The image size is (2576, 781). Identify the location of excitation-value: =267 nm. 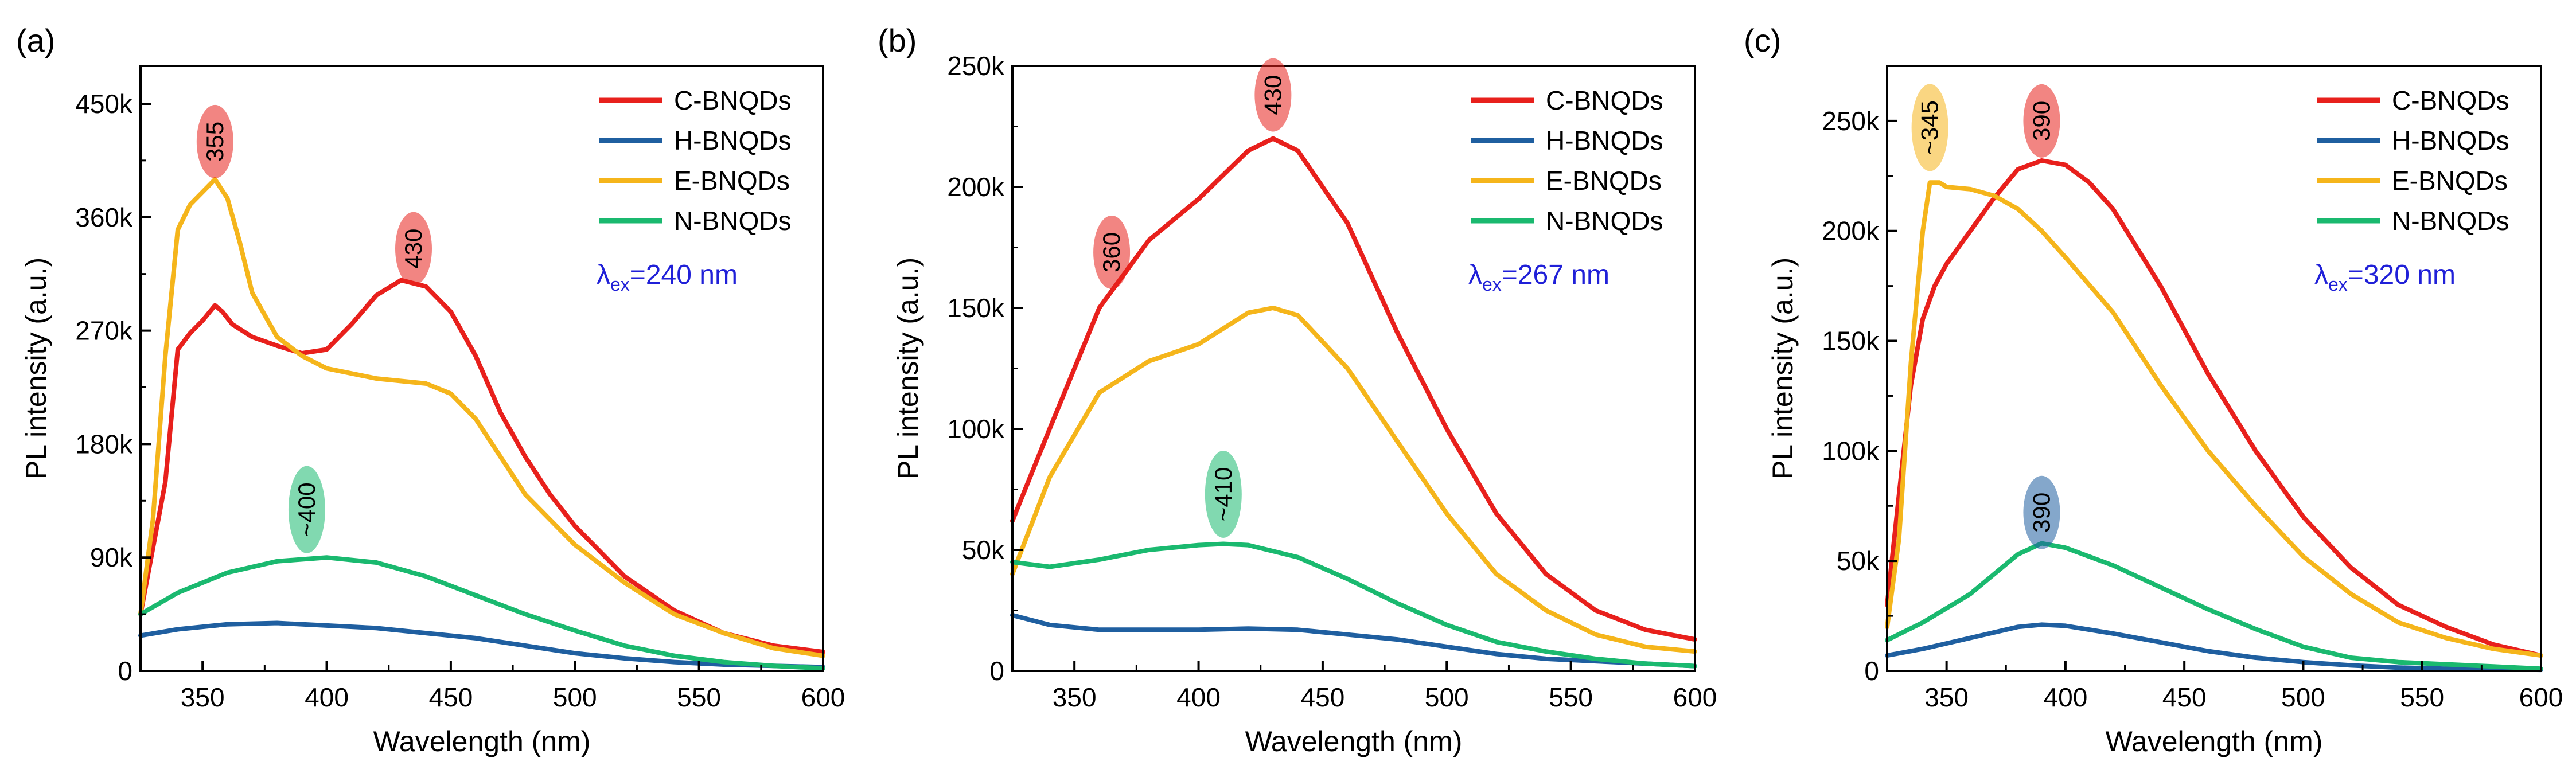
(1555, 275).